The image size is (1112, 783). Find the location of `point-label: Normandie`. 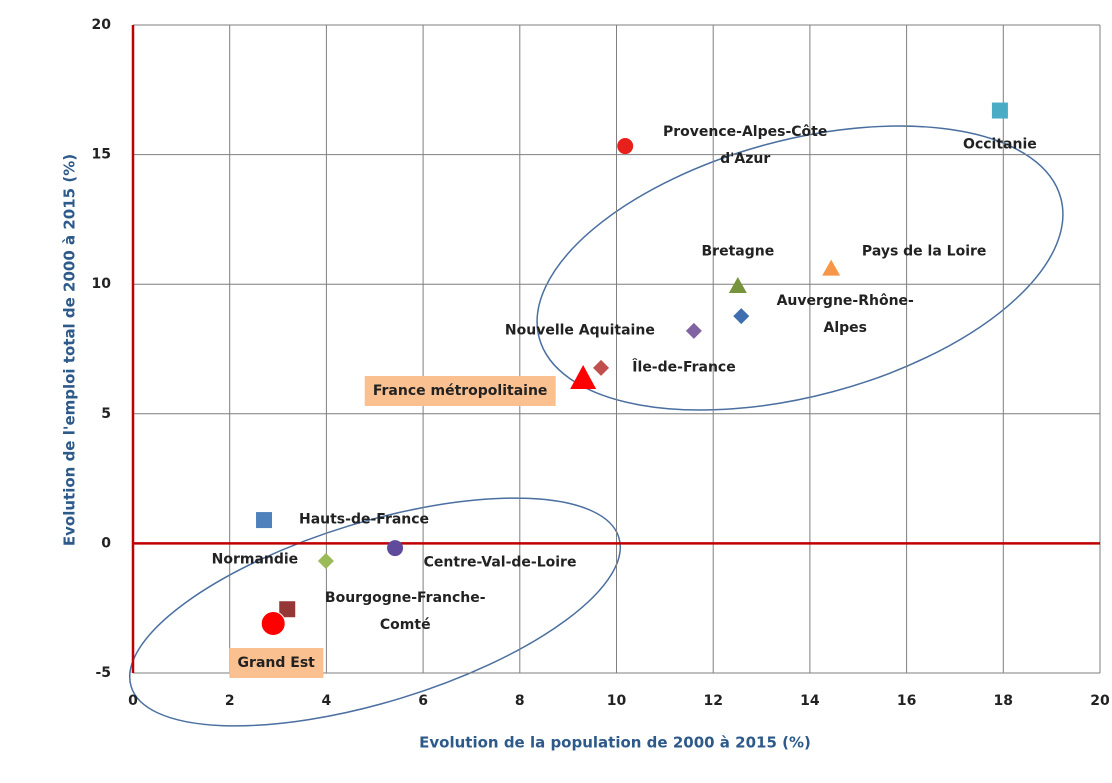

point-label: Normandie is located at coordinates (255, 559).